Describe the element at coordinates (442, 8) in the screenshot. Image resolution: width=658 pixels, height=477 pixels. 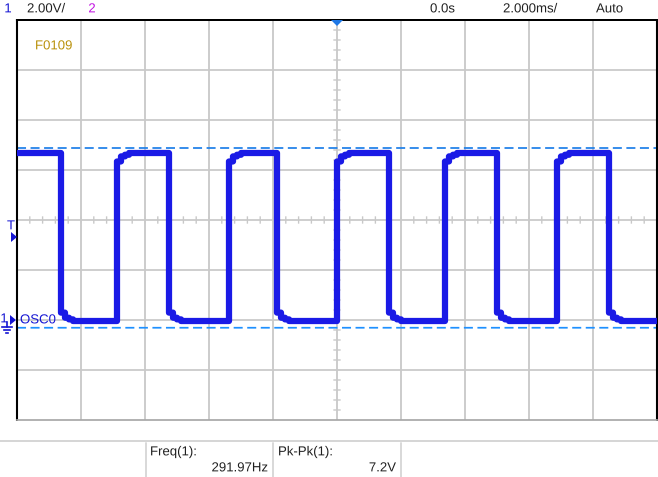
I see `text: 0.0s` at that location.